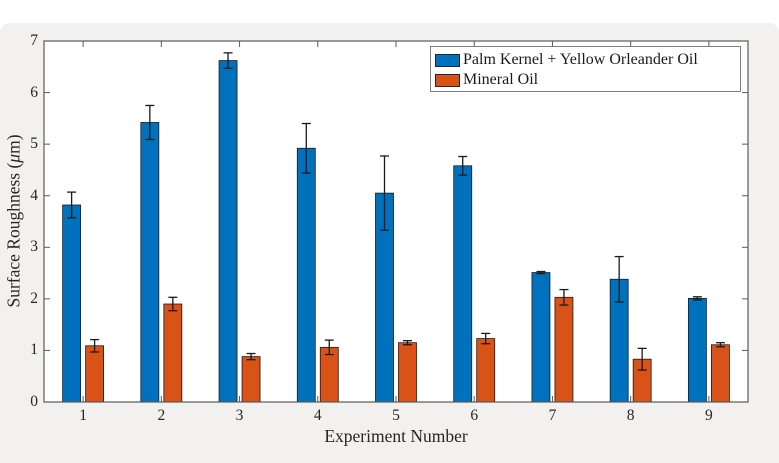 The height and width of the screenshot is (463, 779). What do you see at coordinates (447, 80) in the screenshot?
I see `legend-swatch-orange` at bounding box center [447, 80].